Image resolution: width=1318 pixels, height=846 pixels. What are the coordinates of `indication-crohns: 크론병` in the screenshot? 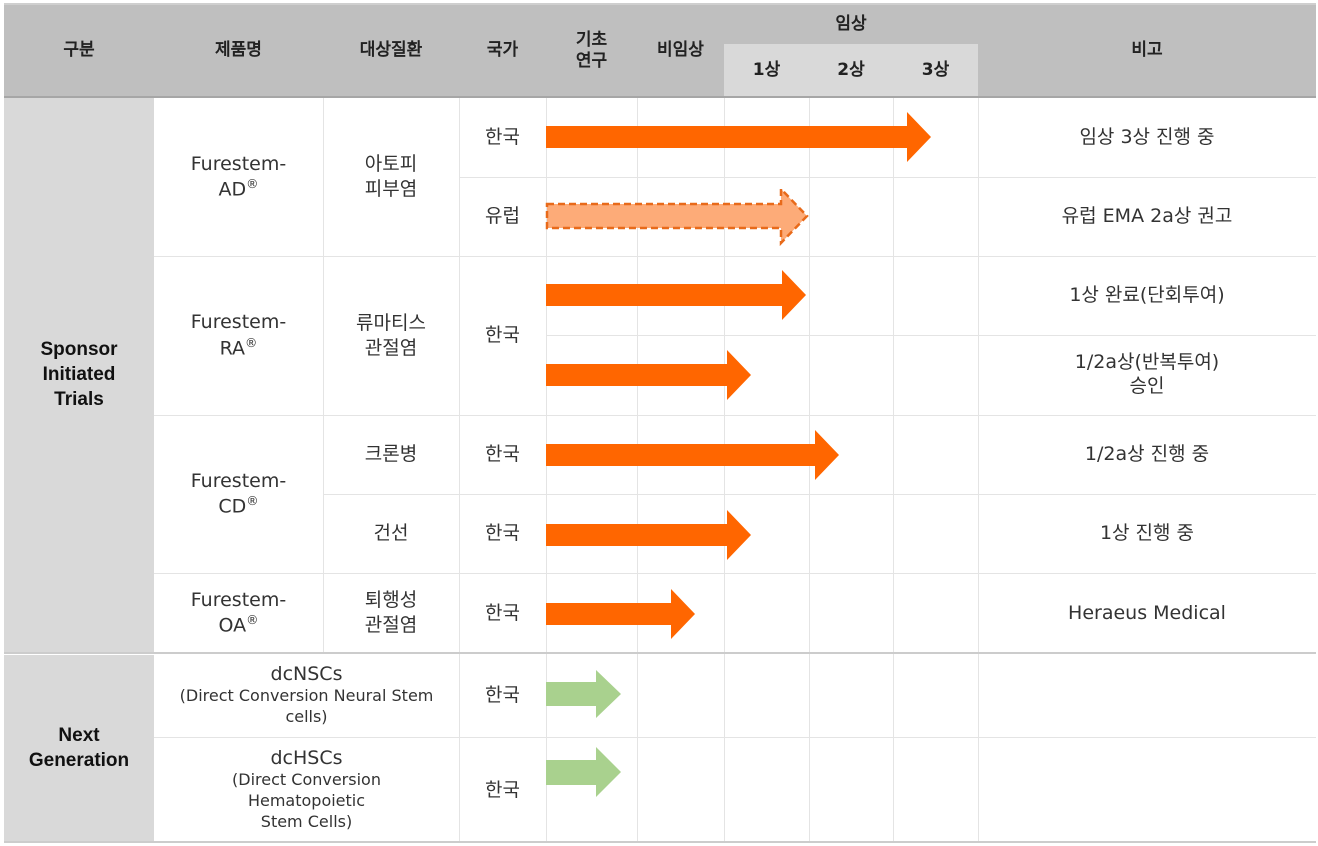 It's located at (391, 454).